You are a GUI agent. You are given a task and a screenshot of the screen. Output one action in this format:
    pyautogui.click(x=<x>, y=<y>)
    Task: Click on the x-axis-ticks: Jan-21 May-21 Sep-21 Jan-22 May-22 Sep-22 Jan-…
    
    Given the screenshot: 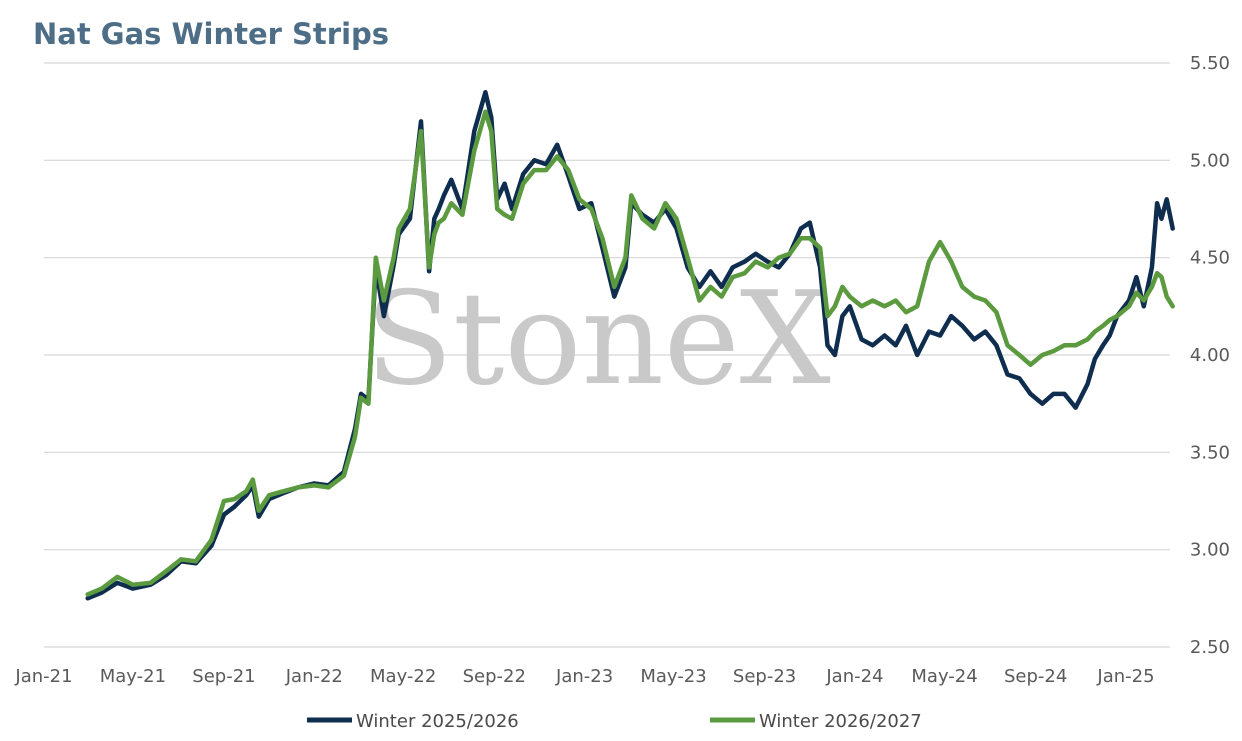 What is the action you would take?
    pyautogui.click(x=584, y=676)
    